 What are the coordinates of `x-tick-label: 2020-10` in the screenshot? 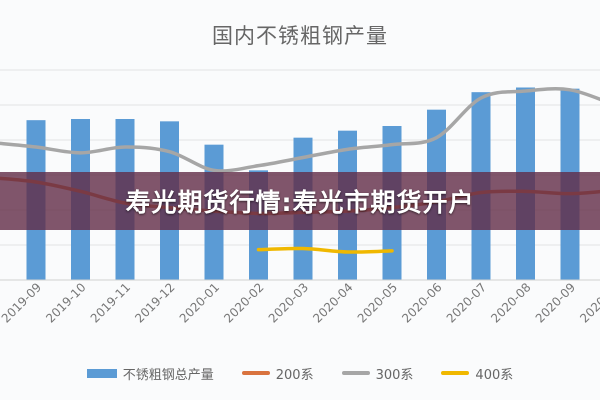 It's located at (588, 302).